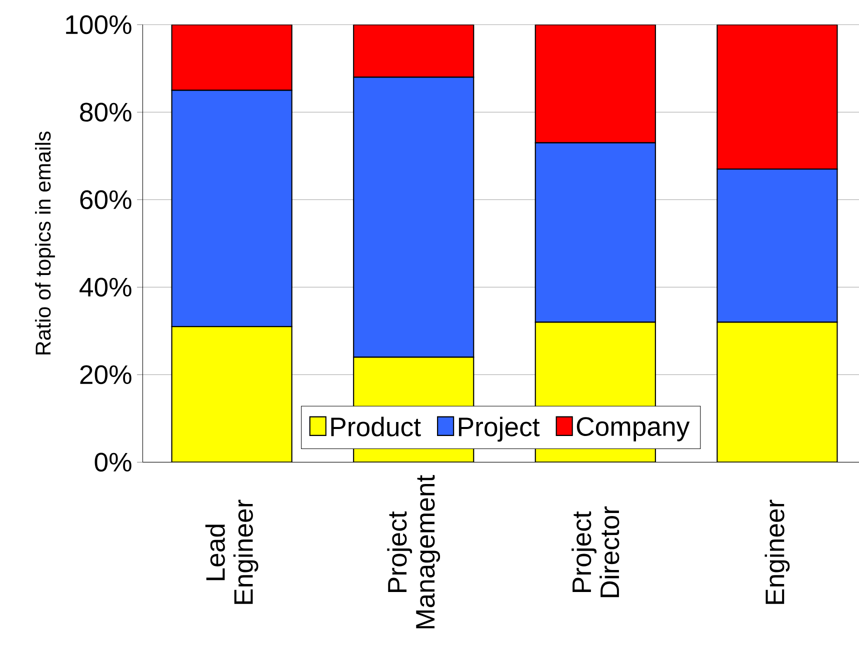  I want to click on y-tick-label: 100%, so click(99, 24).